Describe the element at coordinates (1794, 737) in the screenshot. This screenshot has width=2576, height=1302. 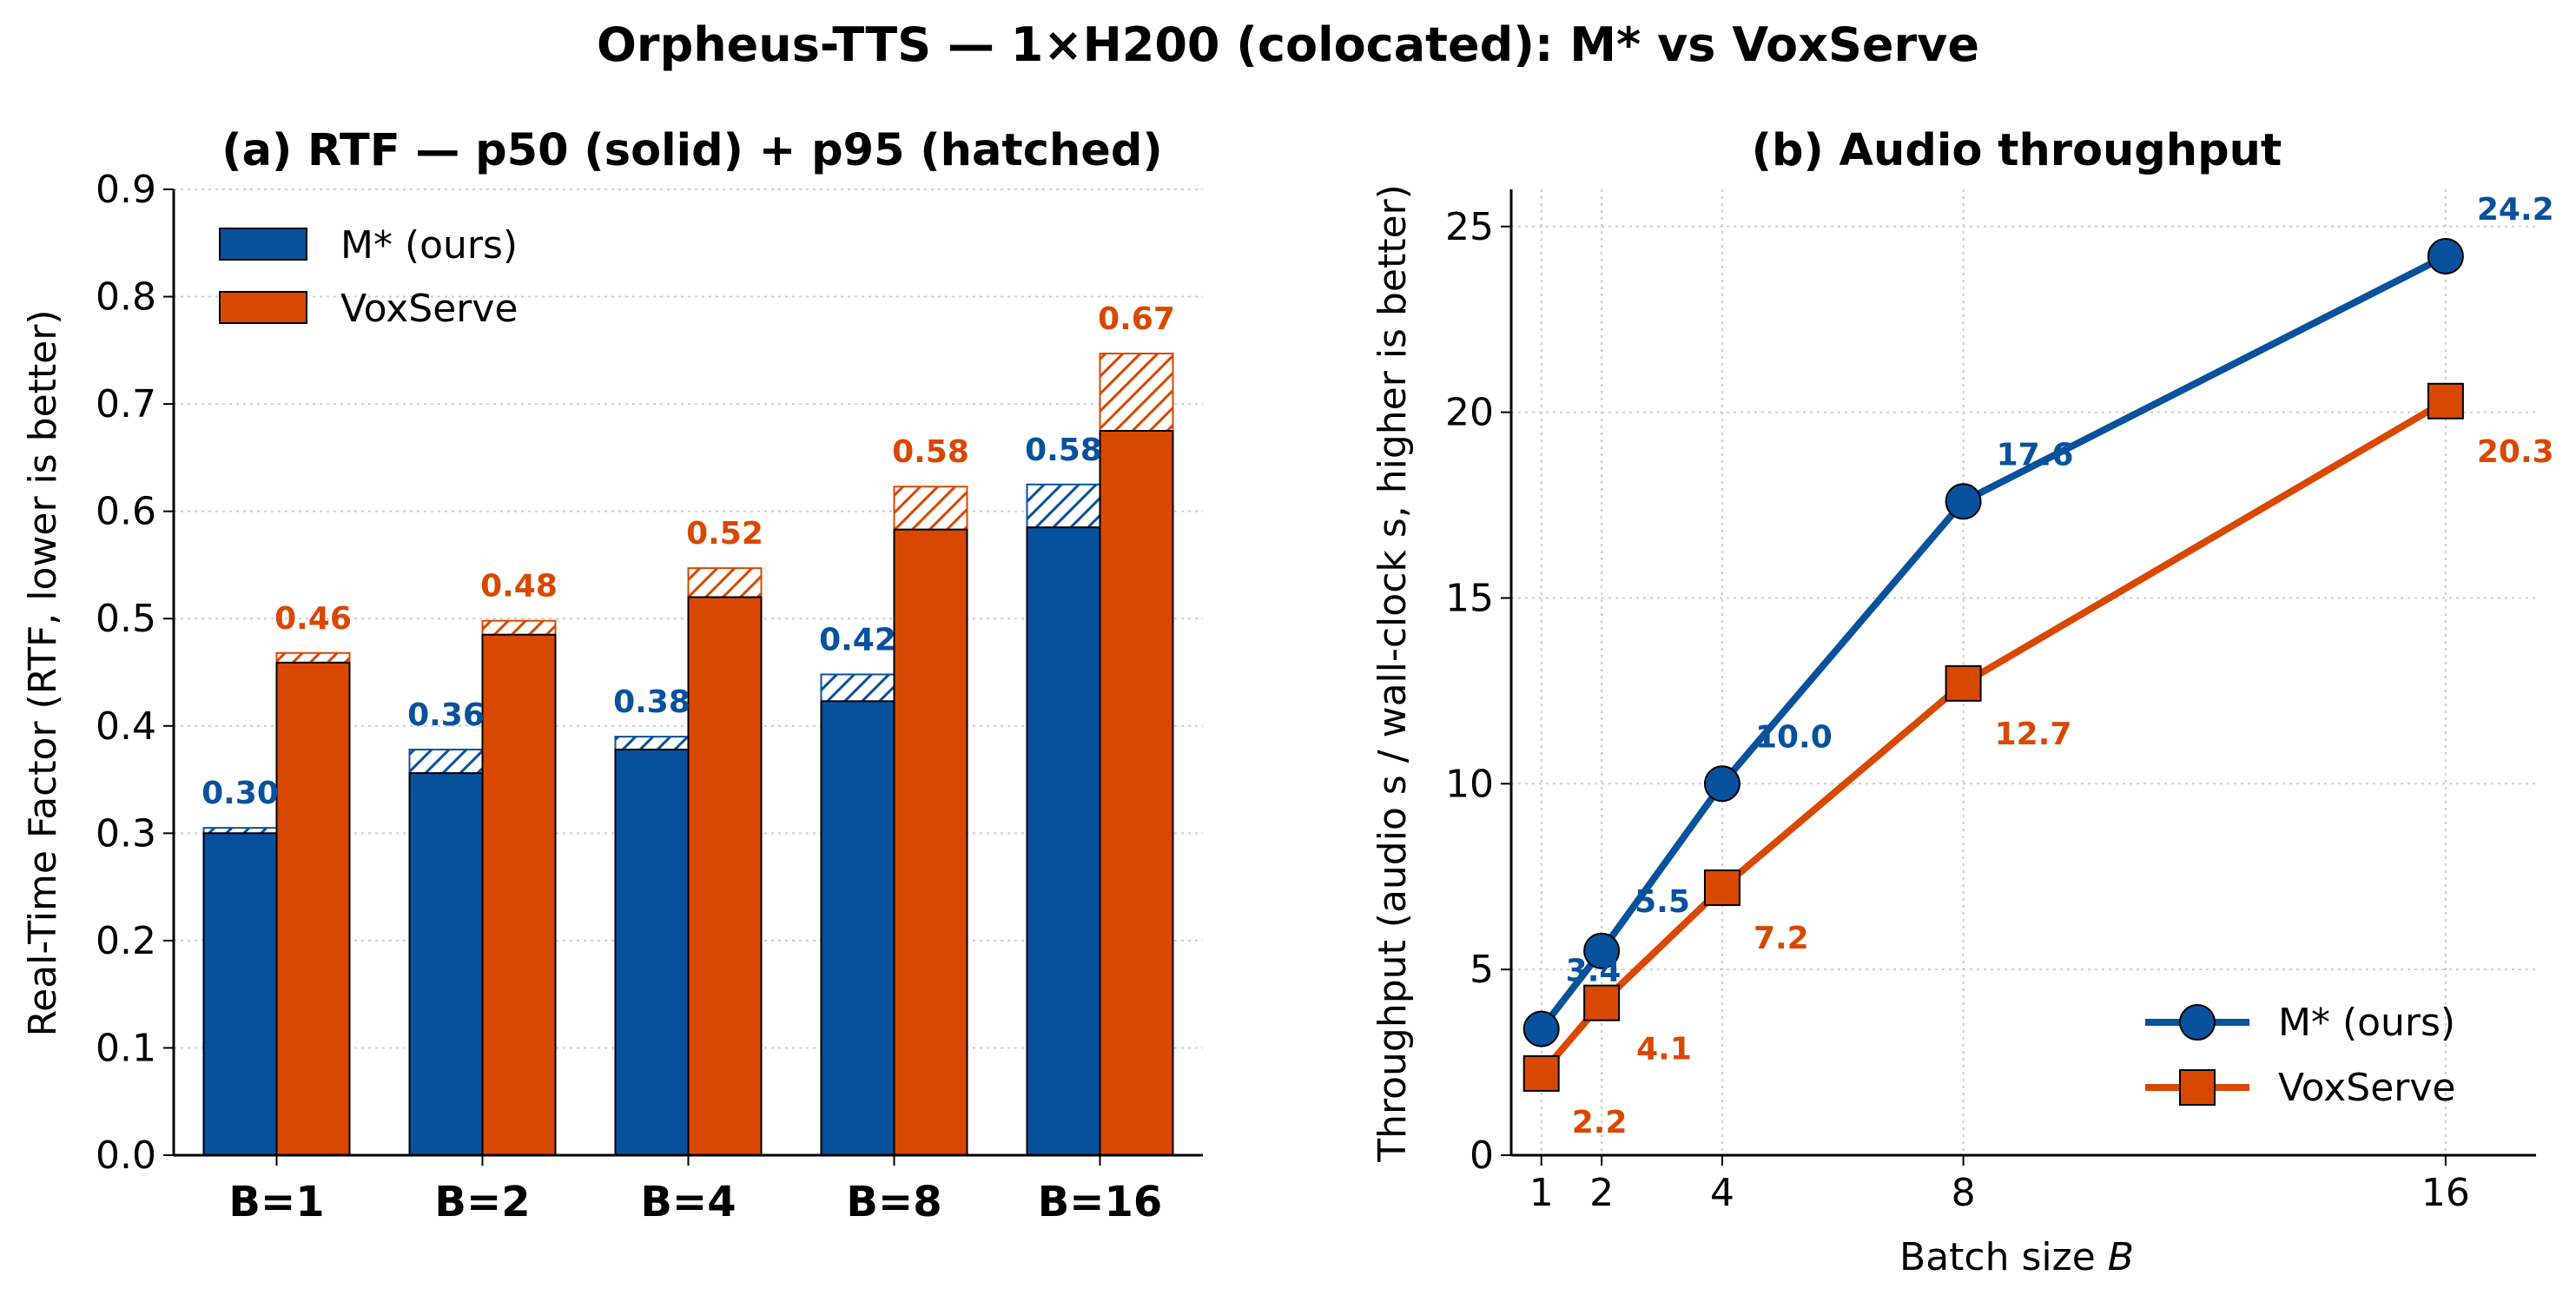
I see `point-value-label-m-star: 10.0` at that location.